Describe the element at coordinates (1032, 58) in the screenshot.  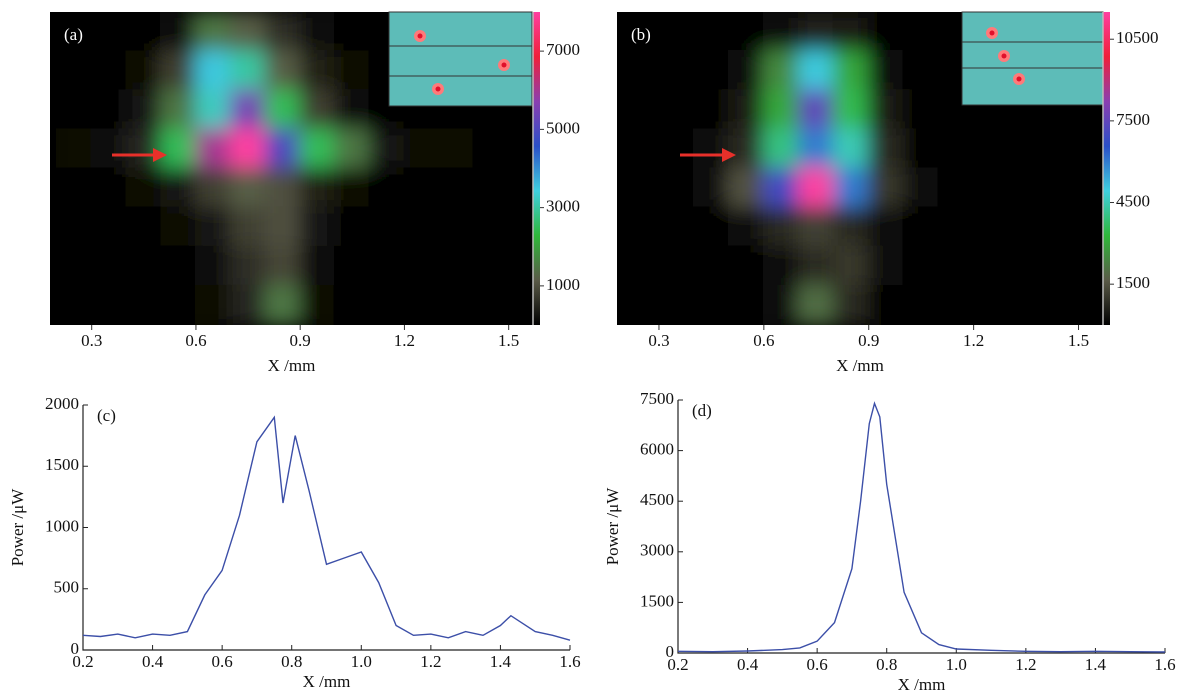
I see `inset-b` at that location.